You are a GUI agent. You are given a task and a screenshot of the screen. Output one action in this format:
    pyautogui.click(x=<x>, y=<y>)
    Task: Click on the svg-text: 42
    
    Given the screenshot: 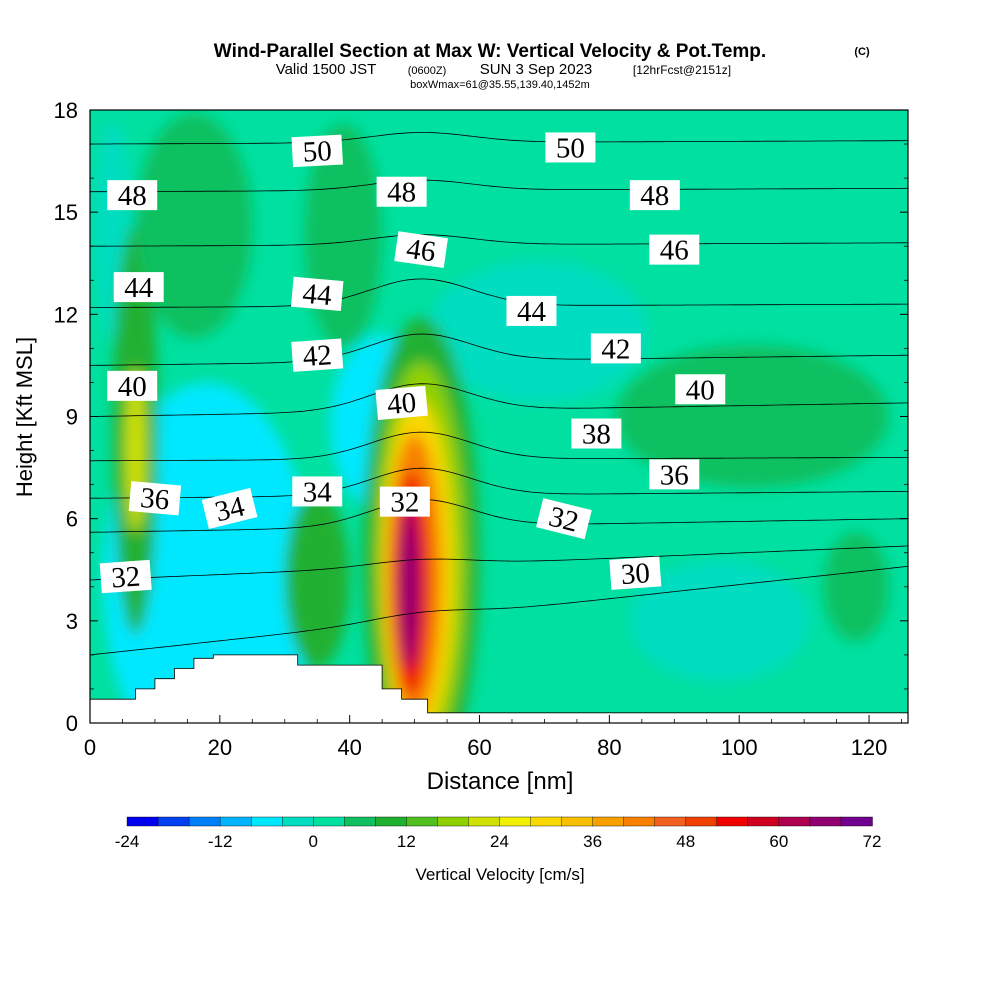 What is the action you would take?
    pyautogui.click(x=317, y=356)
    